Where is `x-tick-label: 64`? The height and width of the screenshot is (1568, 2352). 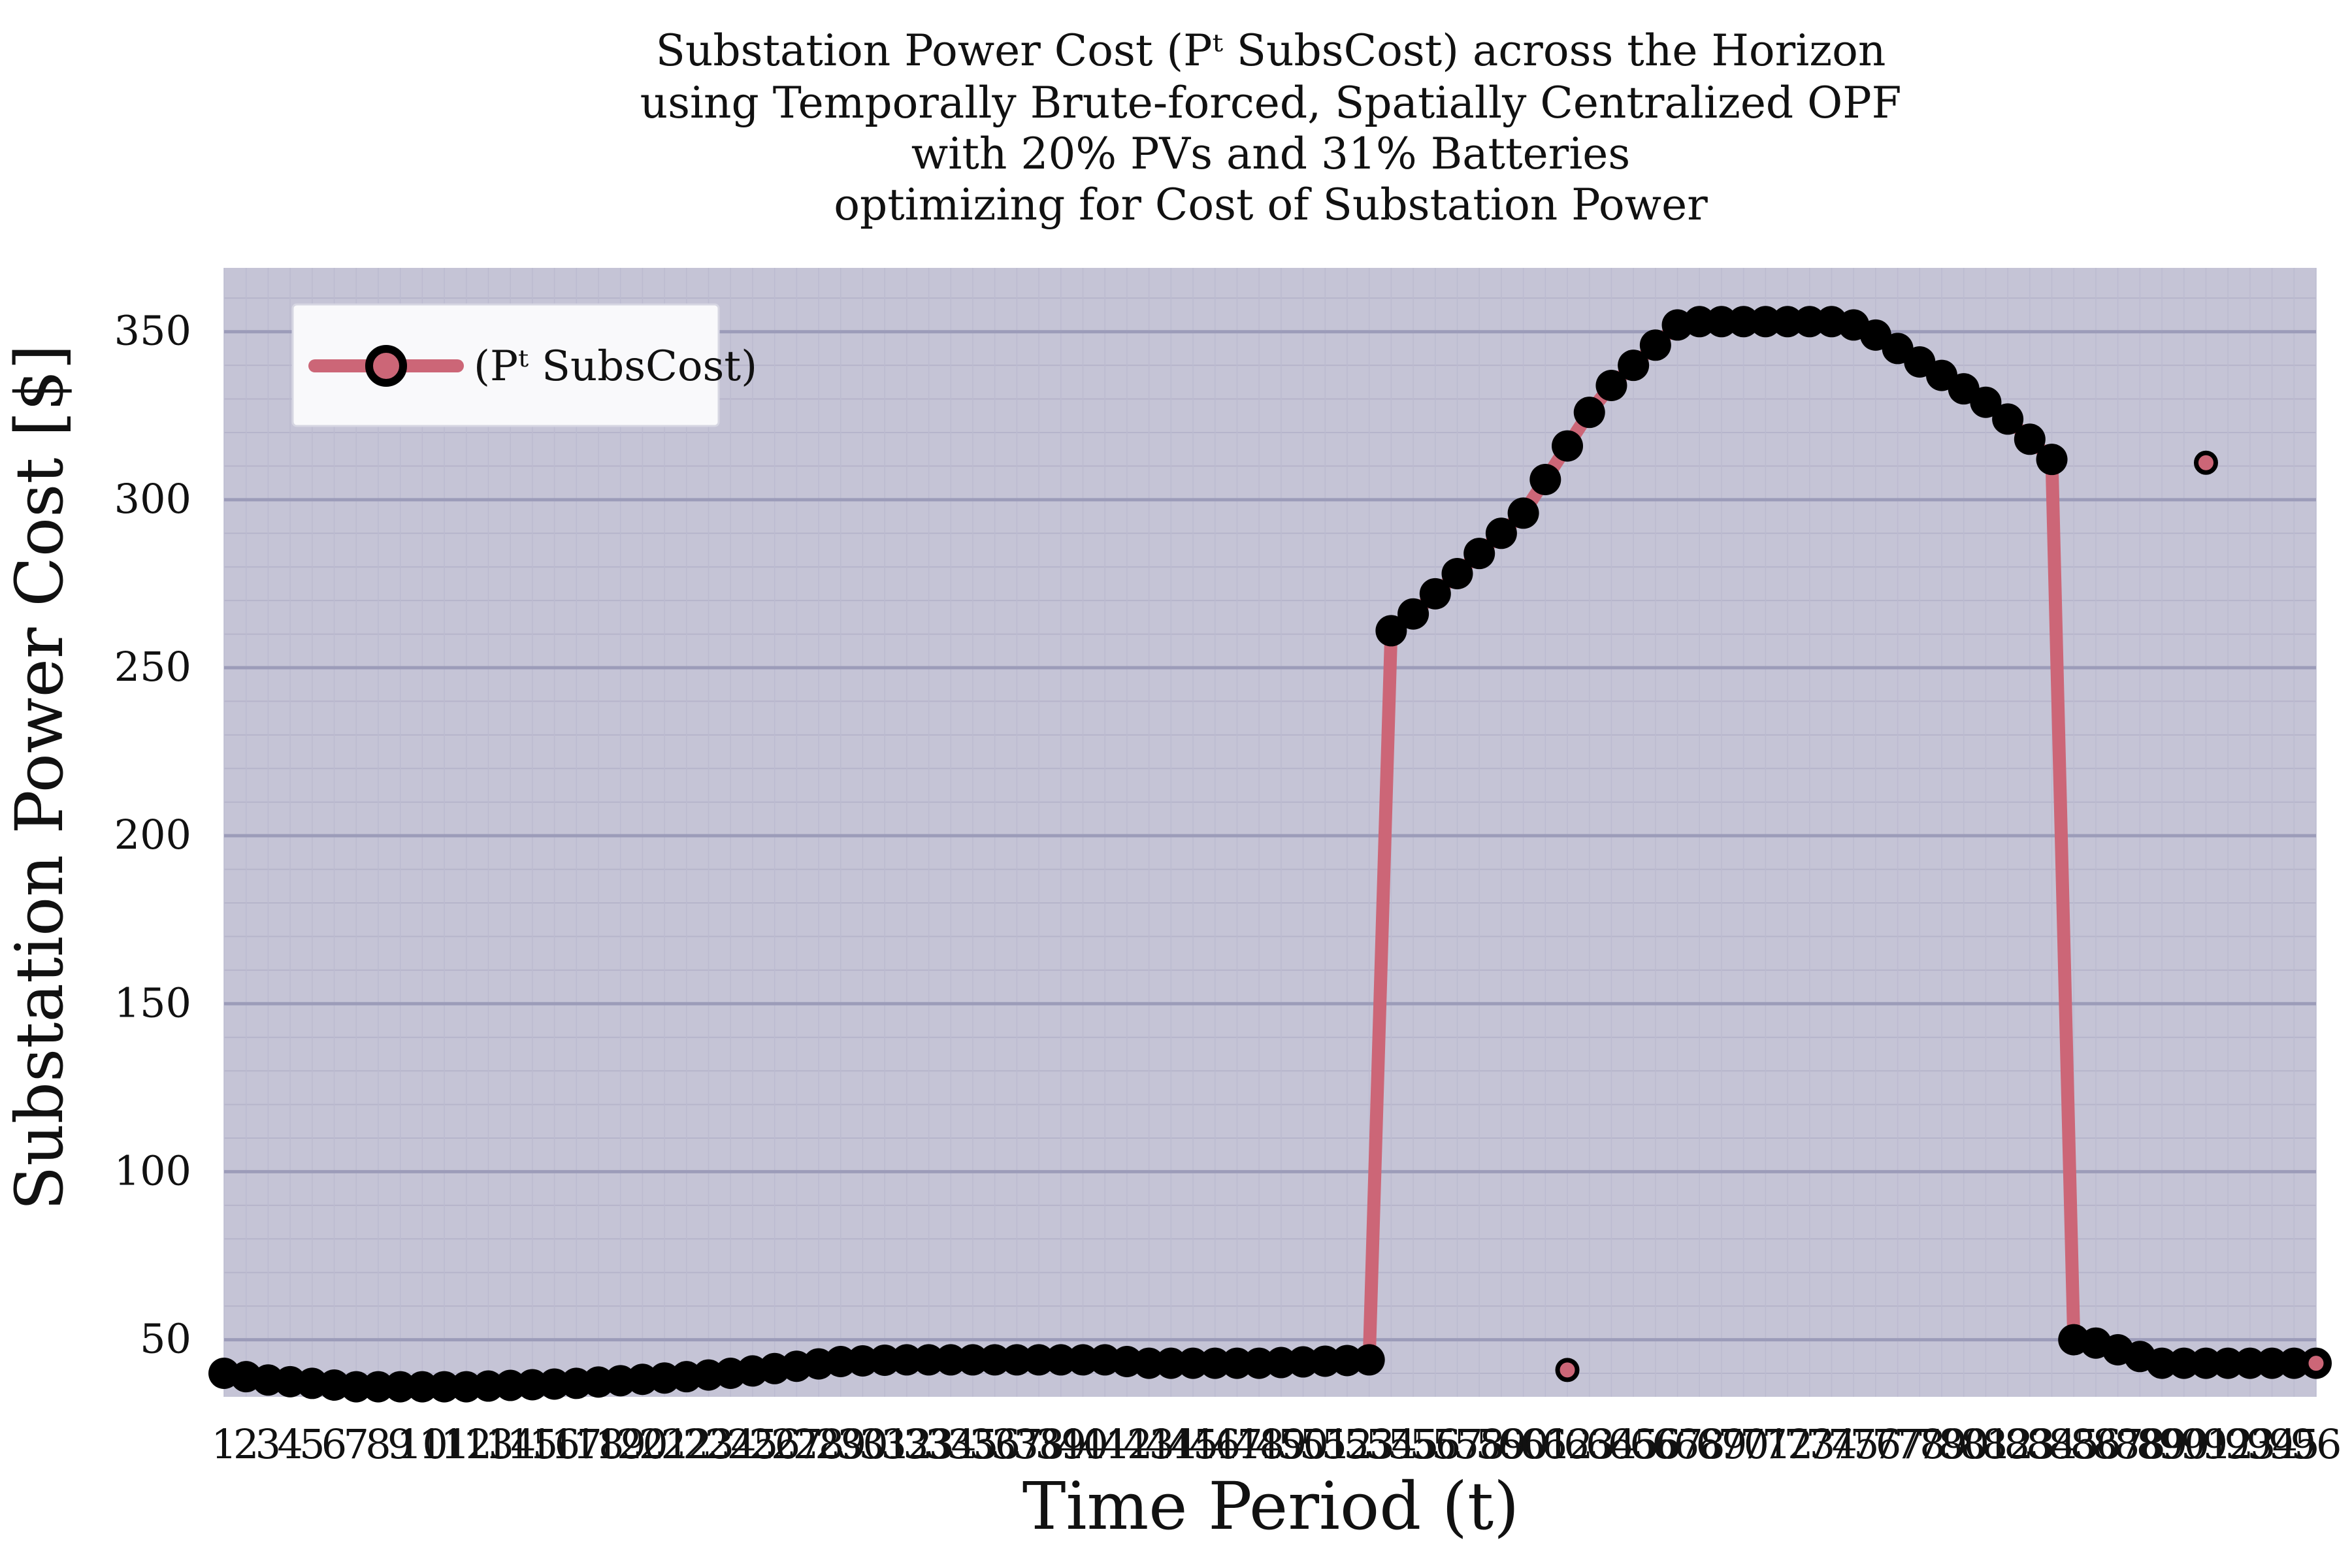 x-tick-label: 64 is located at coordinates (1611, 1444).